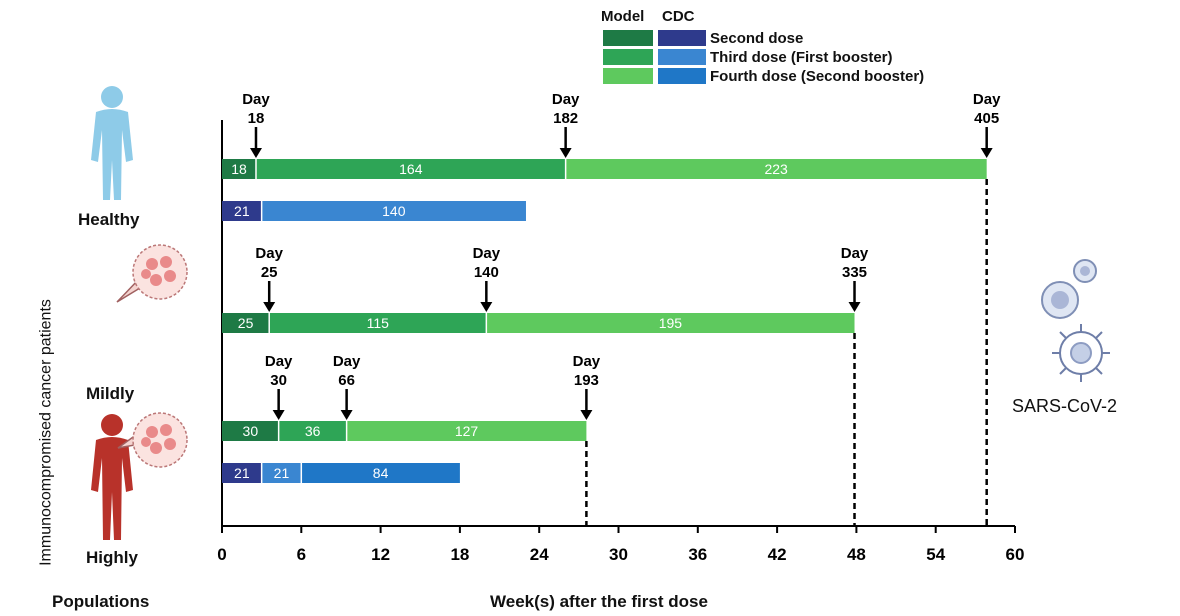  I want to click on segment-value-label: 115, so click(378, 323).